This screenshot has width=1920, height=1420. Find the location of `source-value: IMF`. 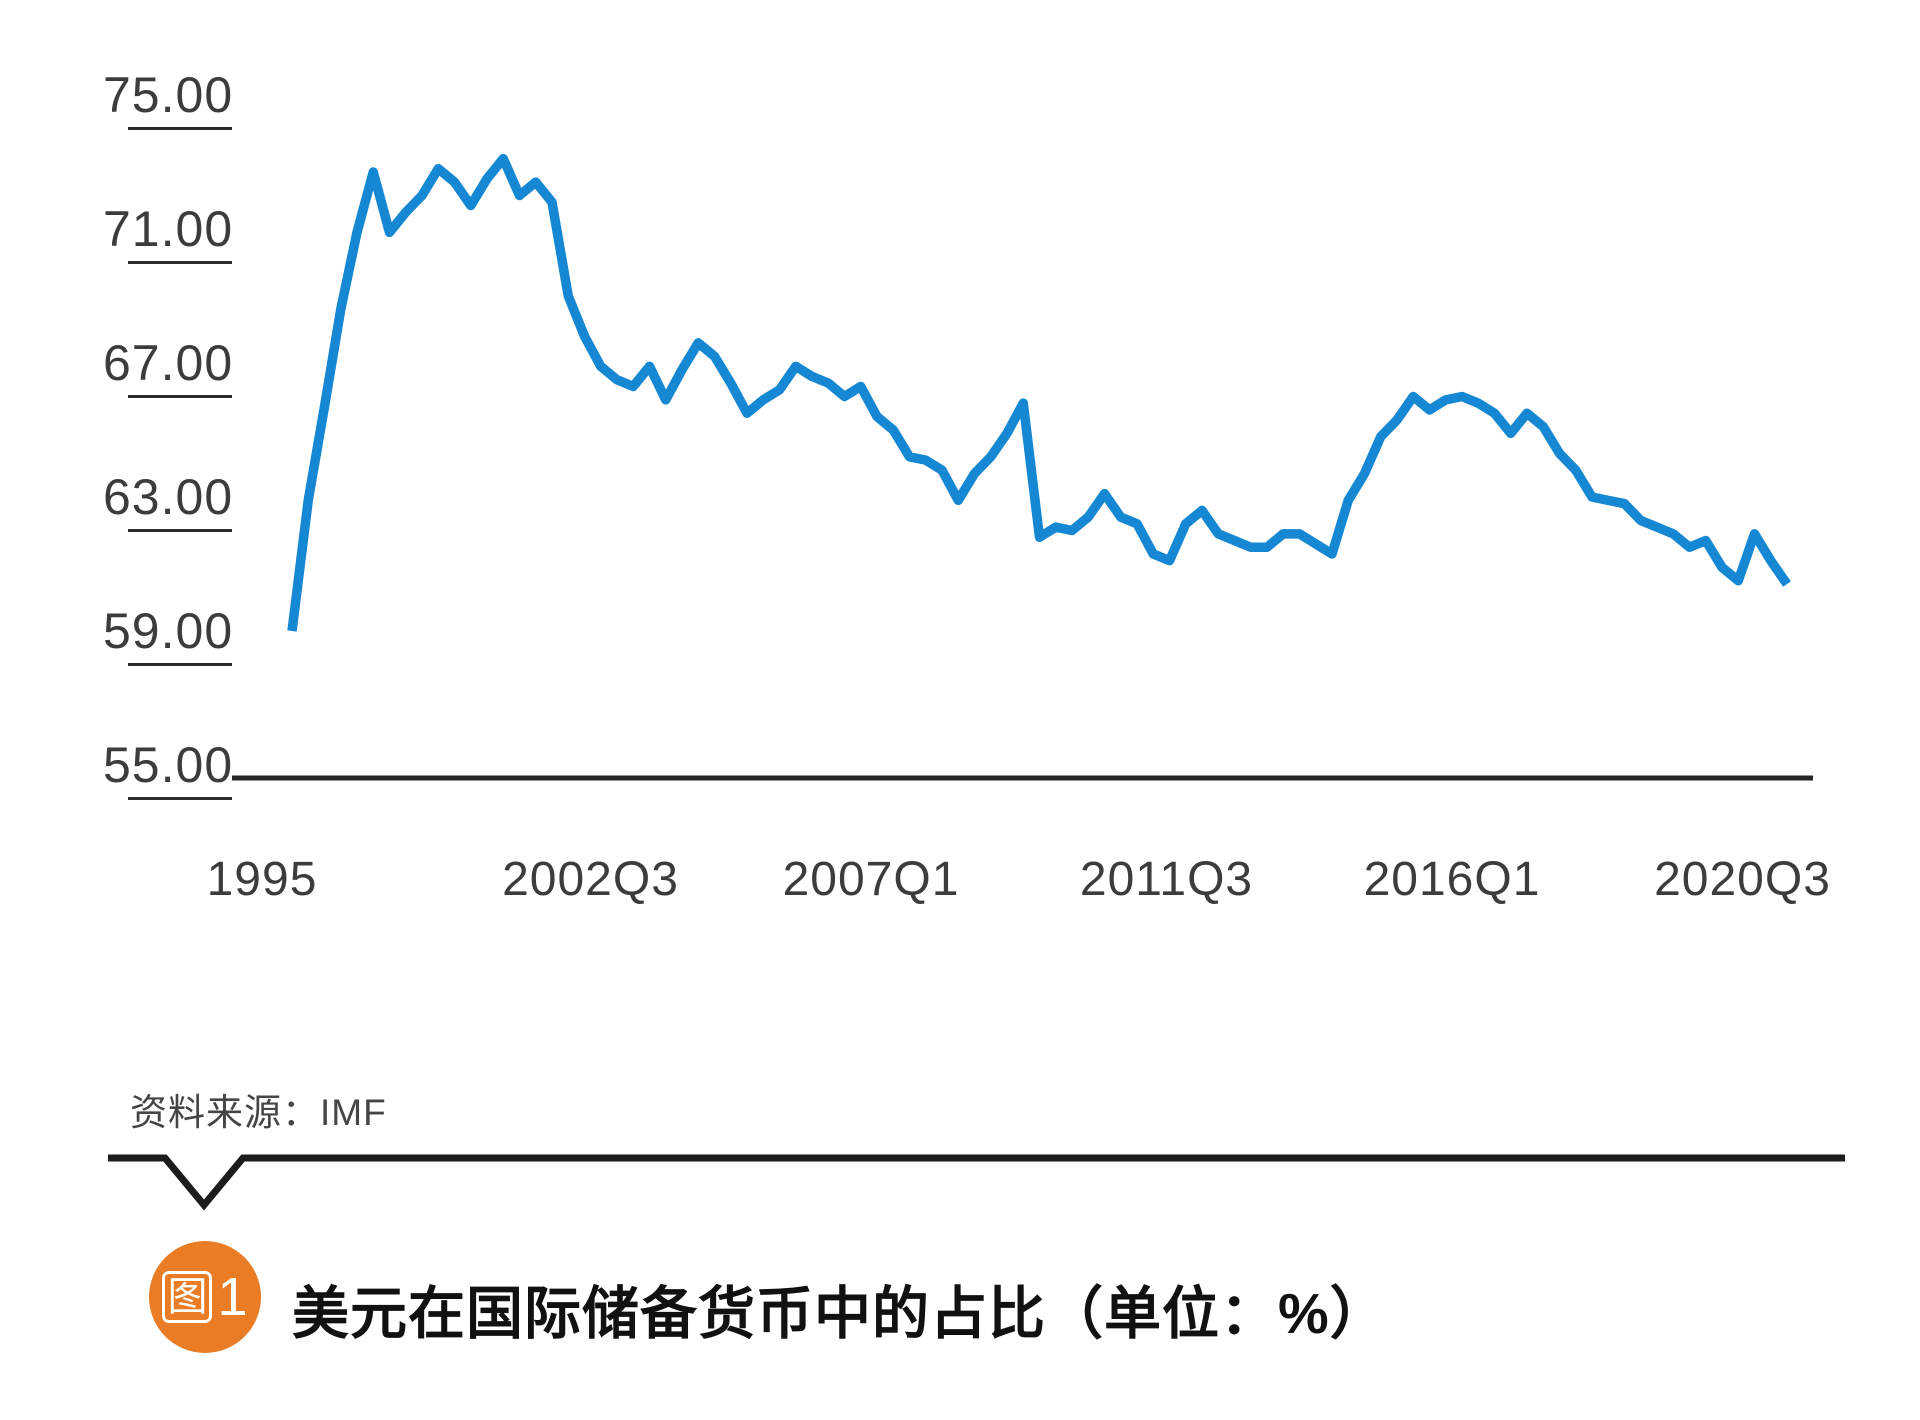

source-value: IMF is located at coordinates (353, 1112).